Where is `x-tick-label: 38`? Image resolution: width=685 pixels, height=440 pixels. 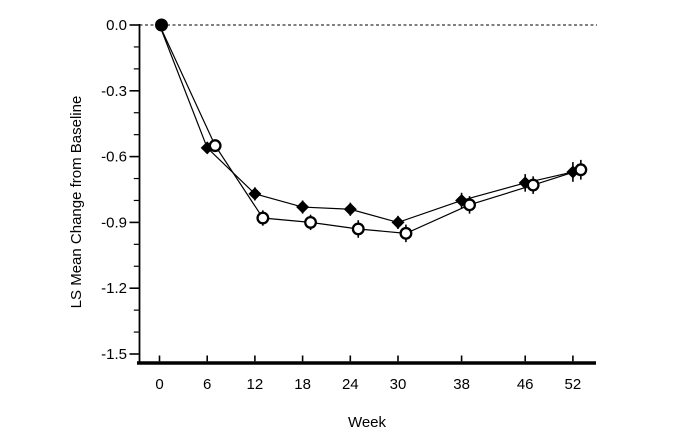
x-tick-label: 38 is located at coordinates (461, 384).